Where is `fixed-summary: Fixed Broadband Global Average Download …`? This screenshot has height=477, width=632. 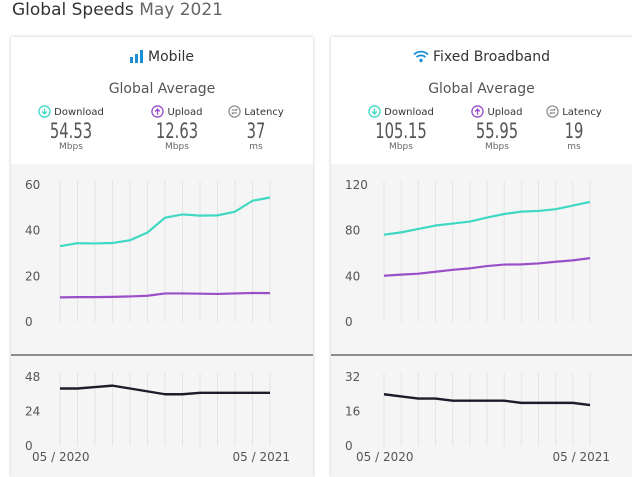
fixed-summary: Fixed Broadband Global Average Download … is located at coordinates (481, 100).